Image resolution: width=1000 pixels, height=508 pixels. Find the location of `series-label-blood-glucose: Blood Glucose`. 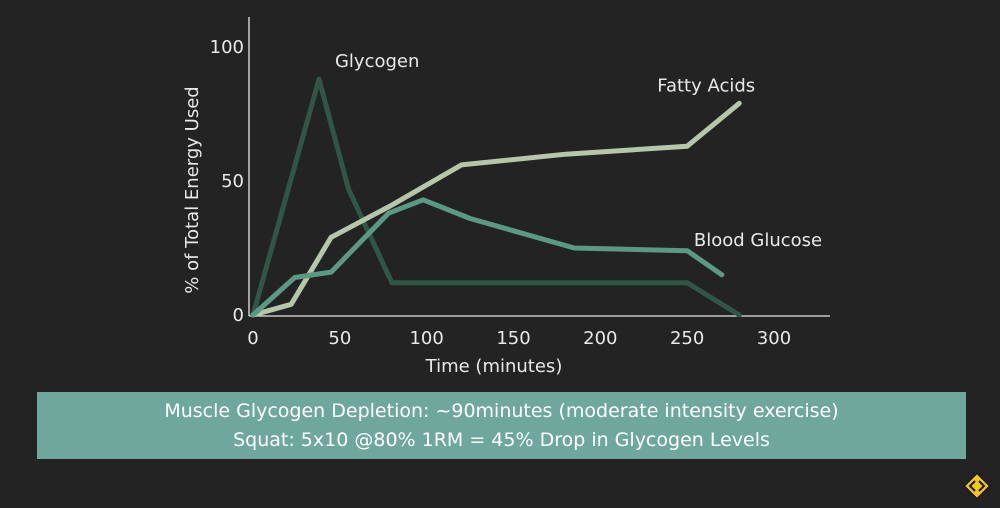

series-label-blood-glucose: Blood Glucose is located at coordinates (758, 240).